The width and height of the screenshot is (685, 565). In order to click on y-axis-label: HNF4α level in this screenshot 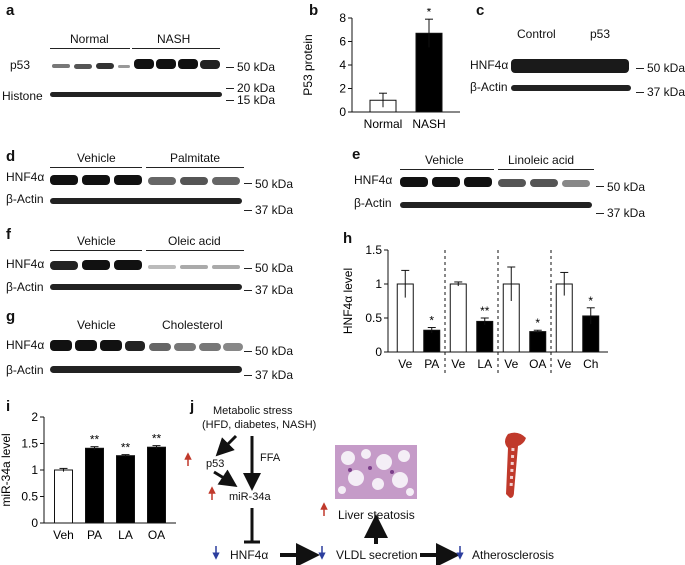, I will do `click(348, 301)`.